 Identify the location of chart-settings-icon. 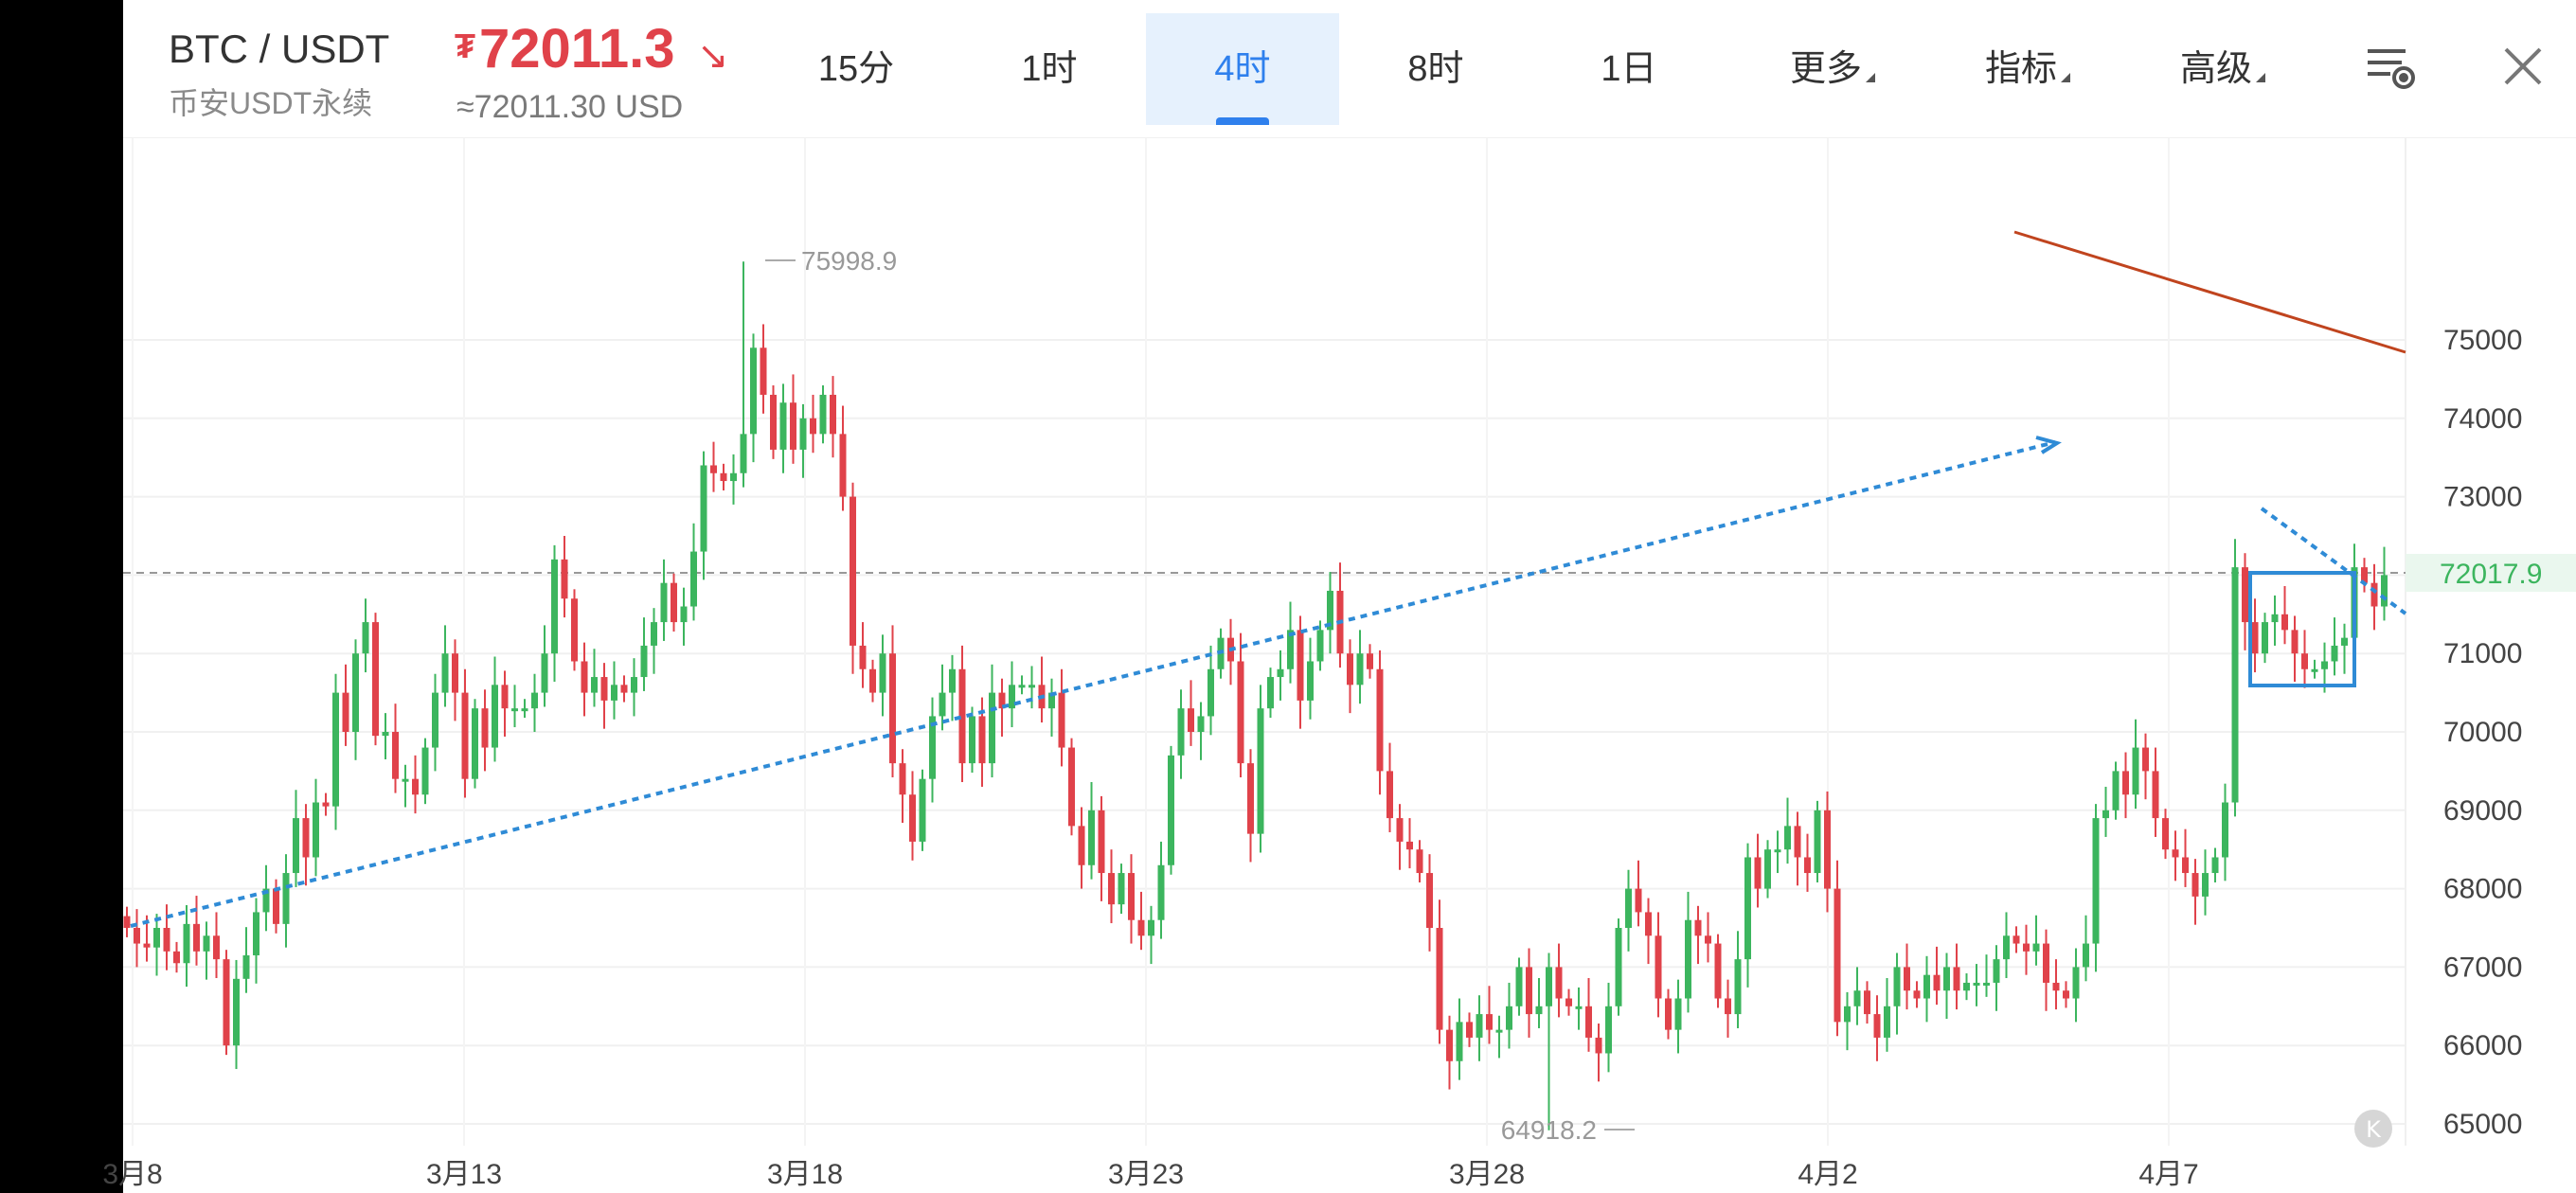
(2393, 69).